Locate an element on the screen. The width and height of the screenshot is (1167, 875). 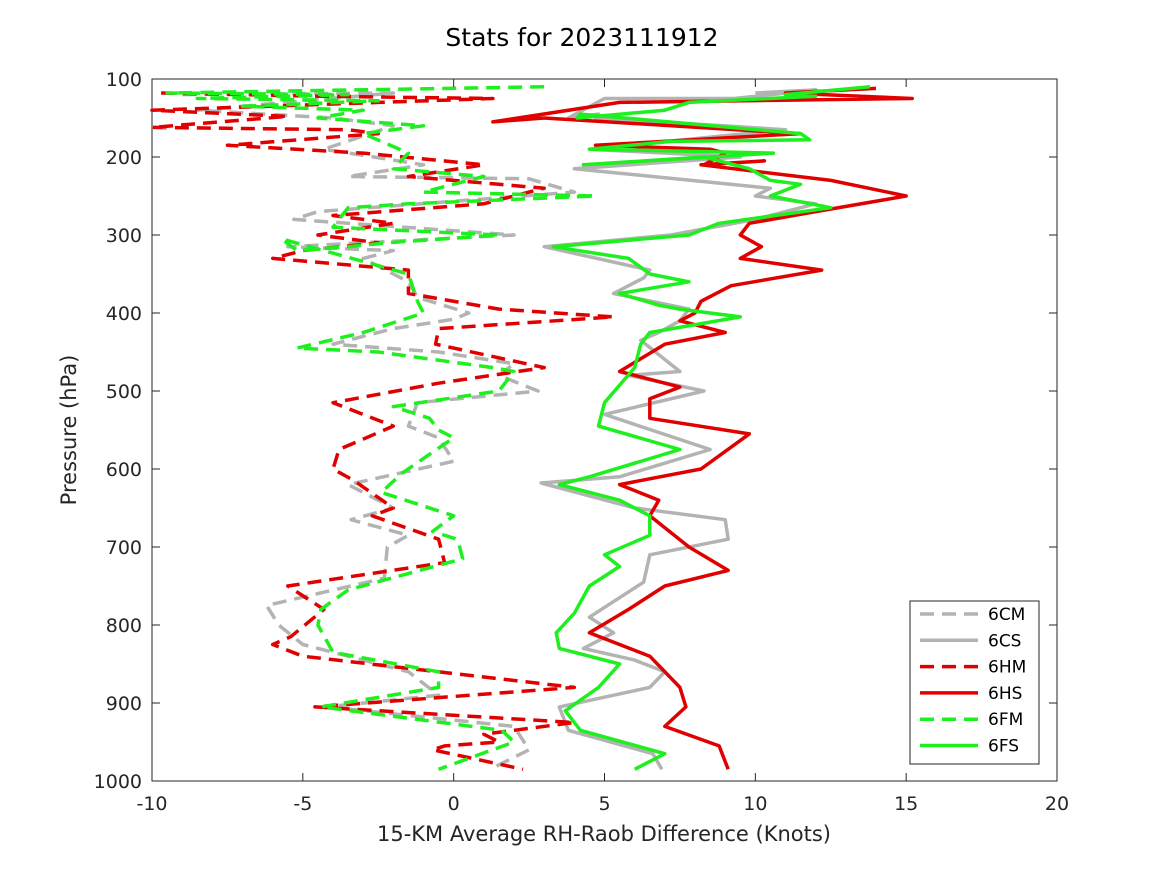
y-tick-label: 600 is located at coordinates (124, 470).